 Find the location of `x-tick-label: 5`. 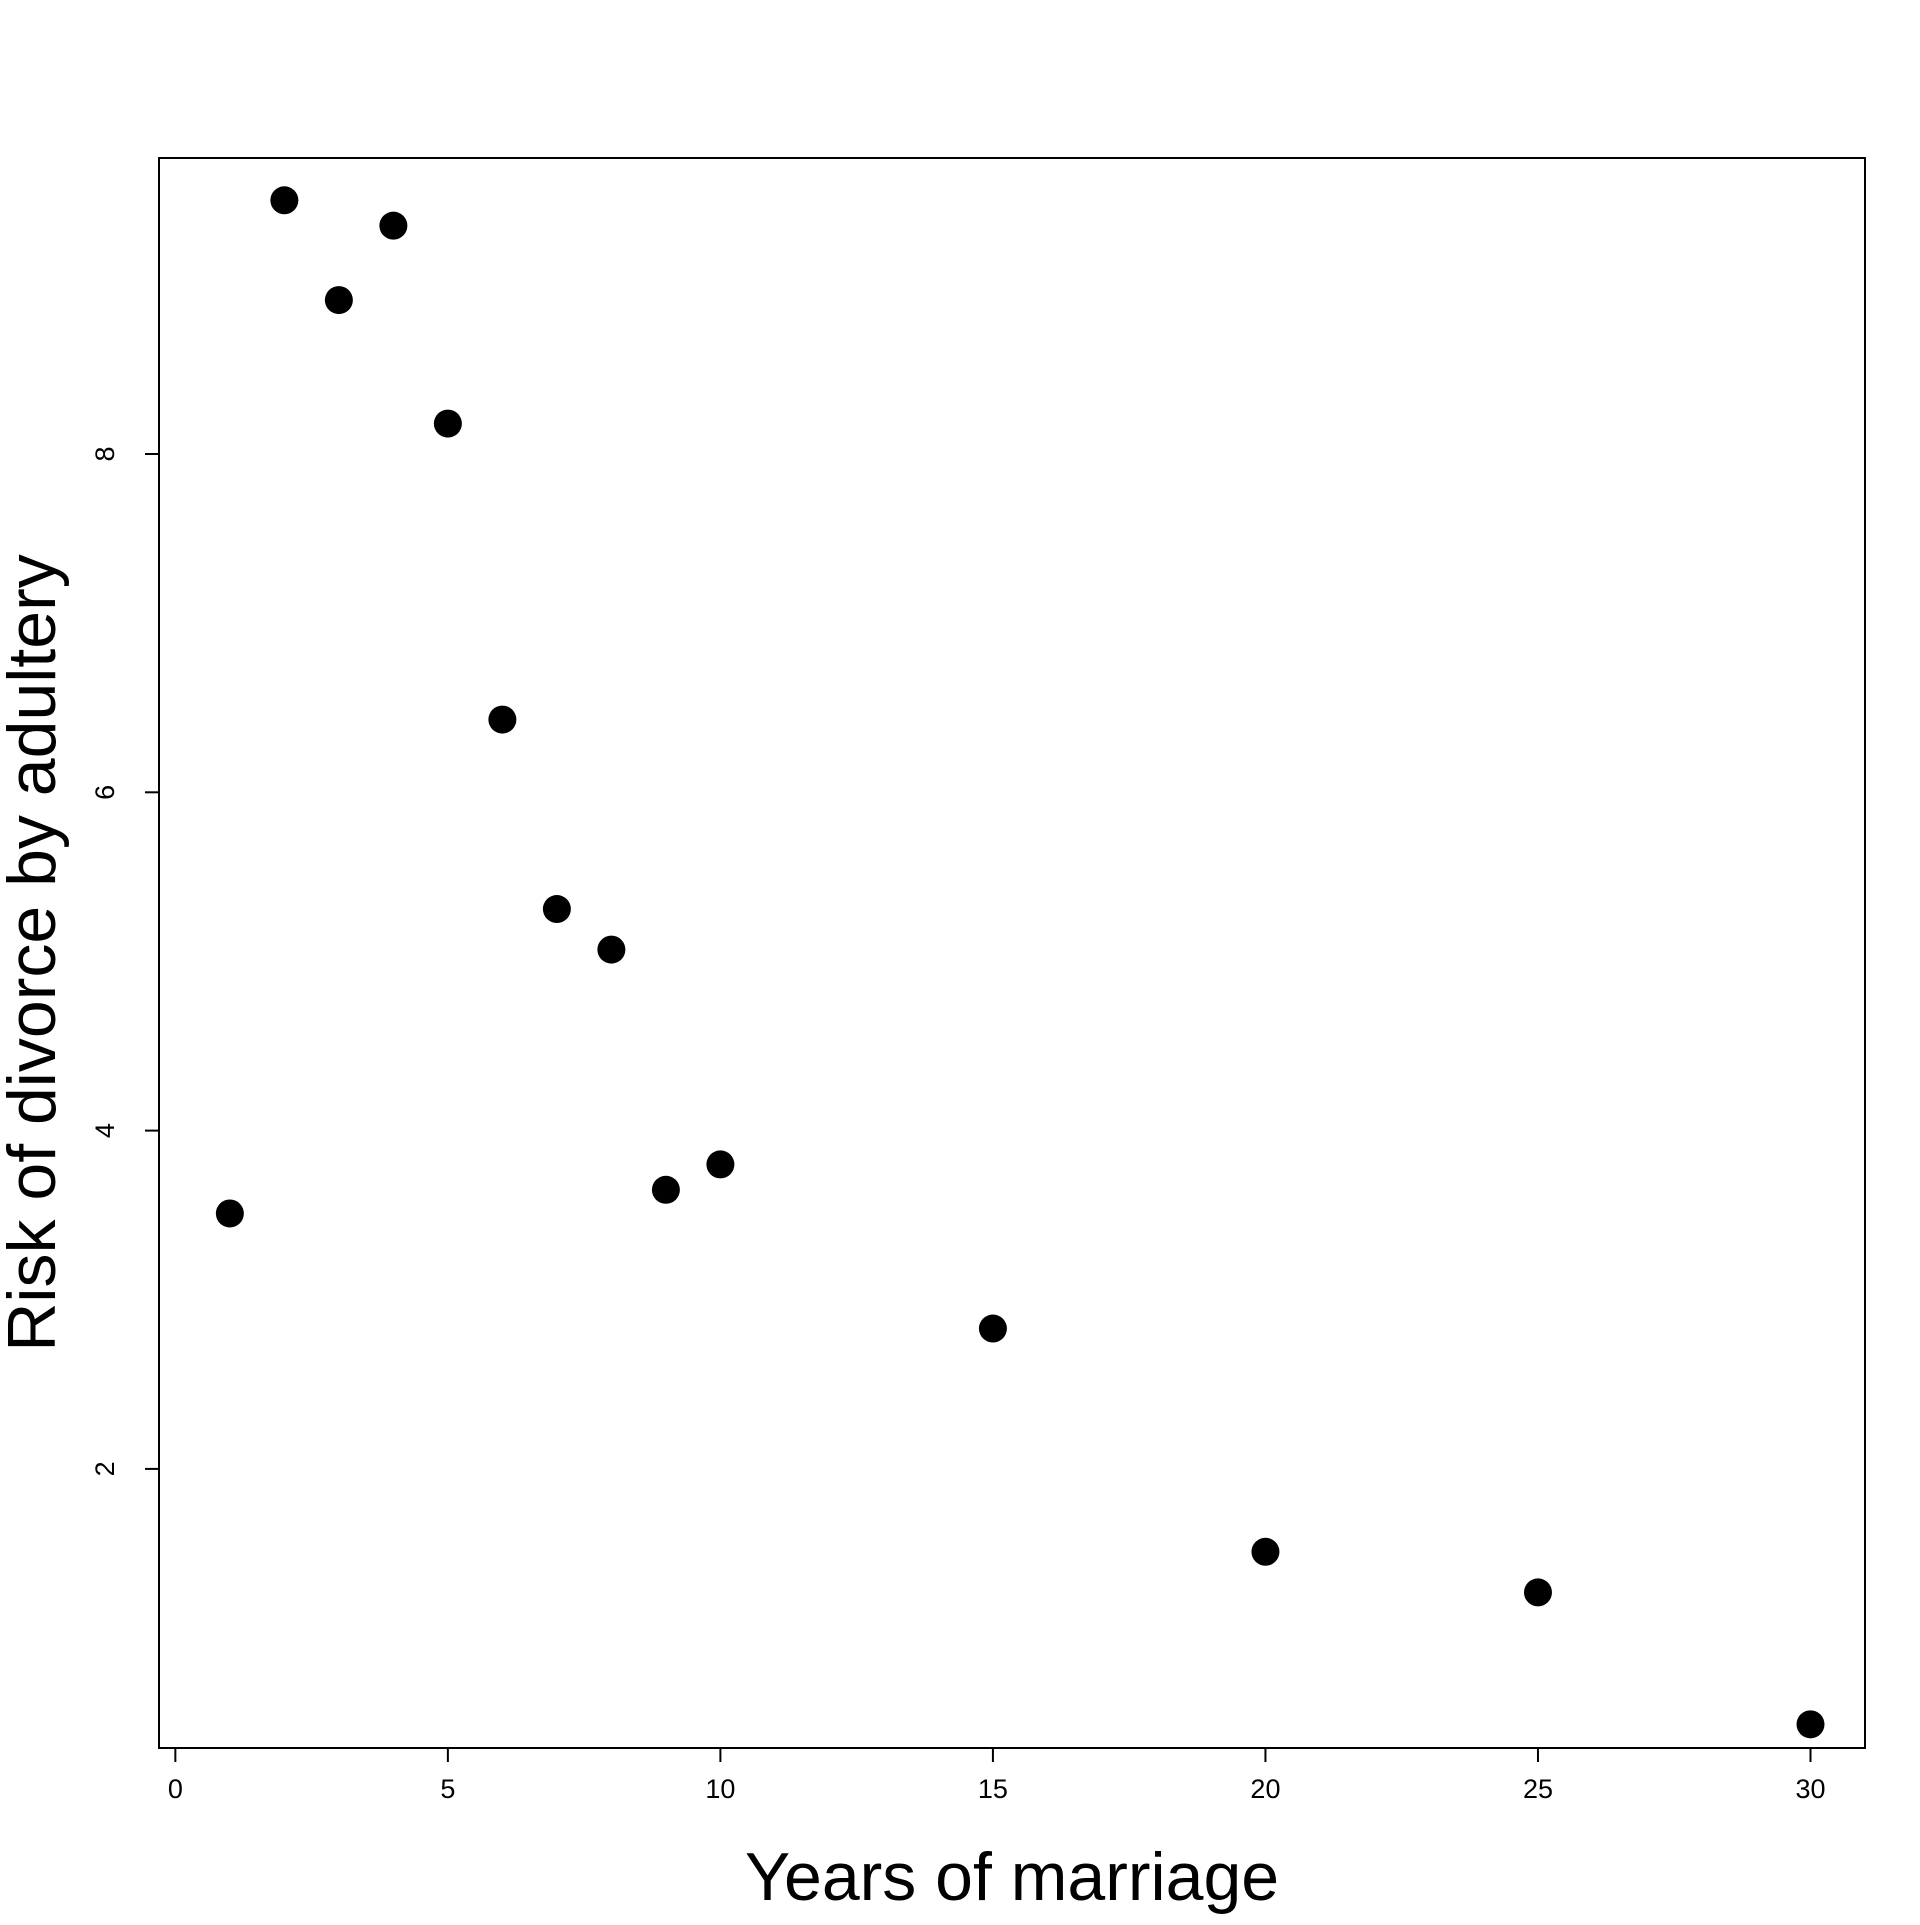

x-tick-label: 5 is located at coordinates (447, 1789).